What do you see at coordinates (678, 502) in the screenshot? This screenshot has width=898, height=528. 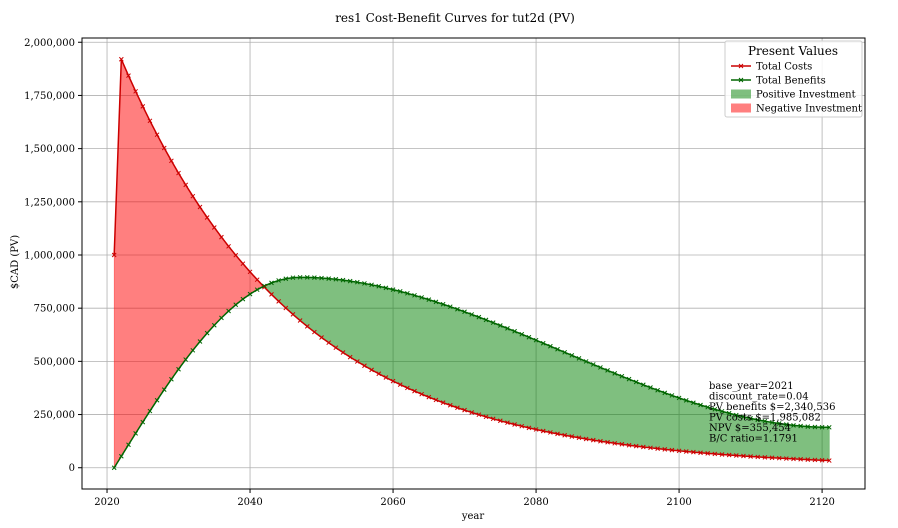 I see `x-tick-label: 2100` at bounding box center [678, 502].